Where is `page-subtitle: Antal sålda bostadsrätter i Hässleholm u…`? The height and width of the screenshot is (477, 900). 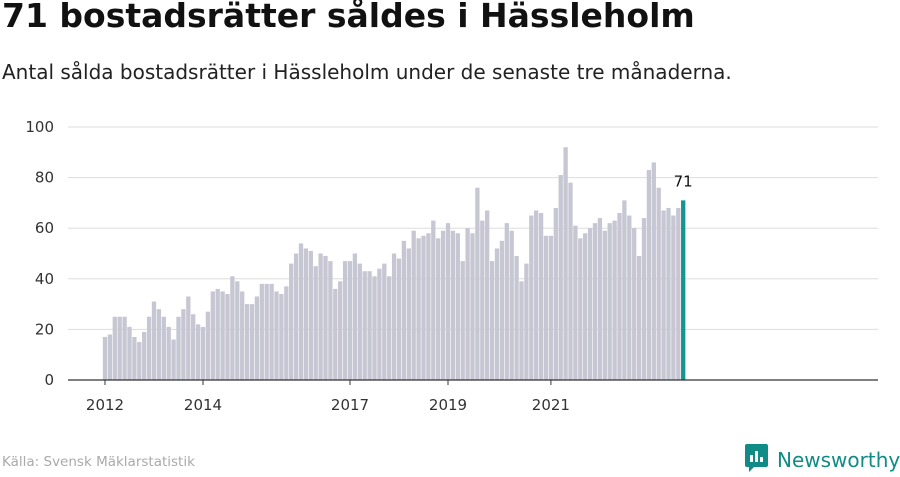 page-subtitle: Antal sålda bostadsrätter i Hässleholm u… is located at coordinates (367, 72).